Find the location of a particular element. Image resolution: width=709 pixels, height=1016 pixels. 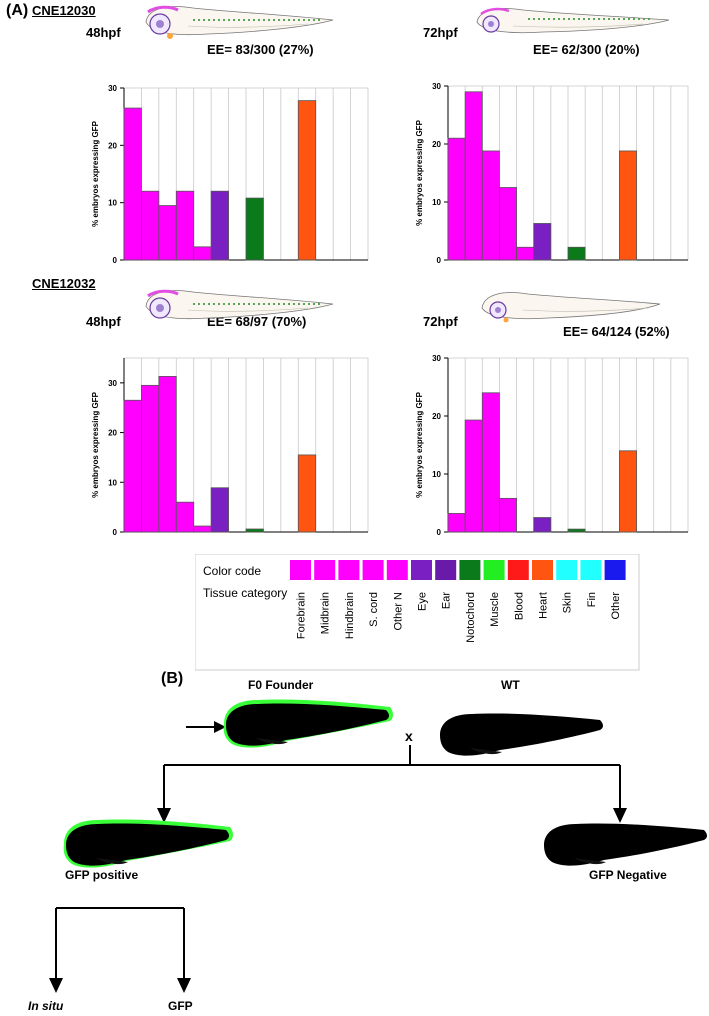

ee-label-2: EE= 62/300 (20%) is located at coordinates (586, 49).